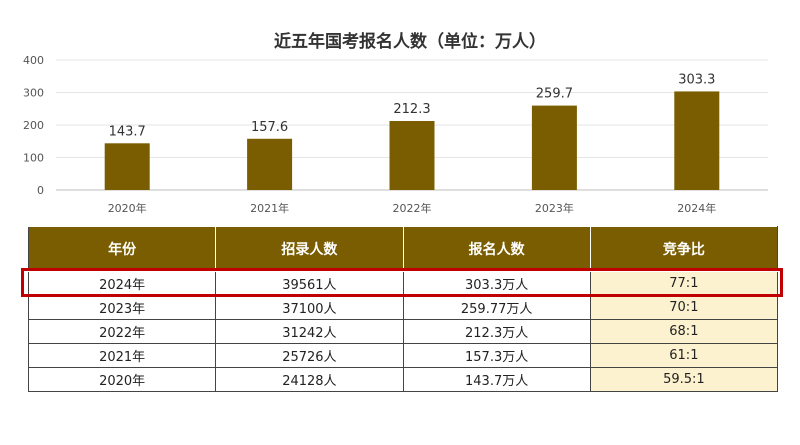 This screenshot has width=800, height=445. What do you see at coordinates (122, 307) in the screenshot?
I see `cell-year: 2023年` at bounding box center [122, 307].